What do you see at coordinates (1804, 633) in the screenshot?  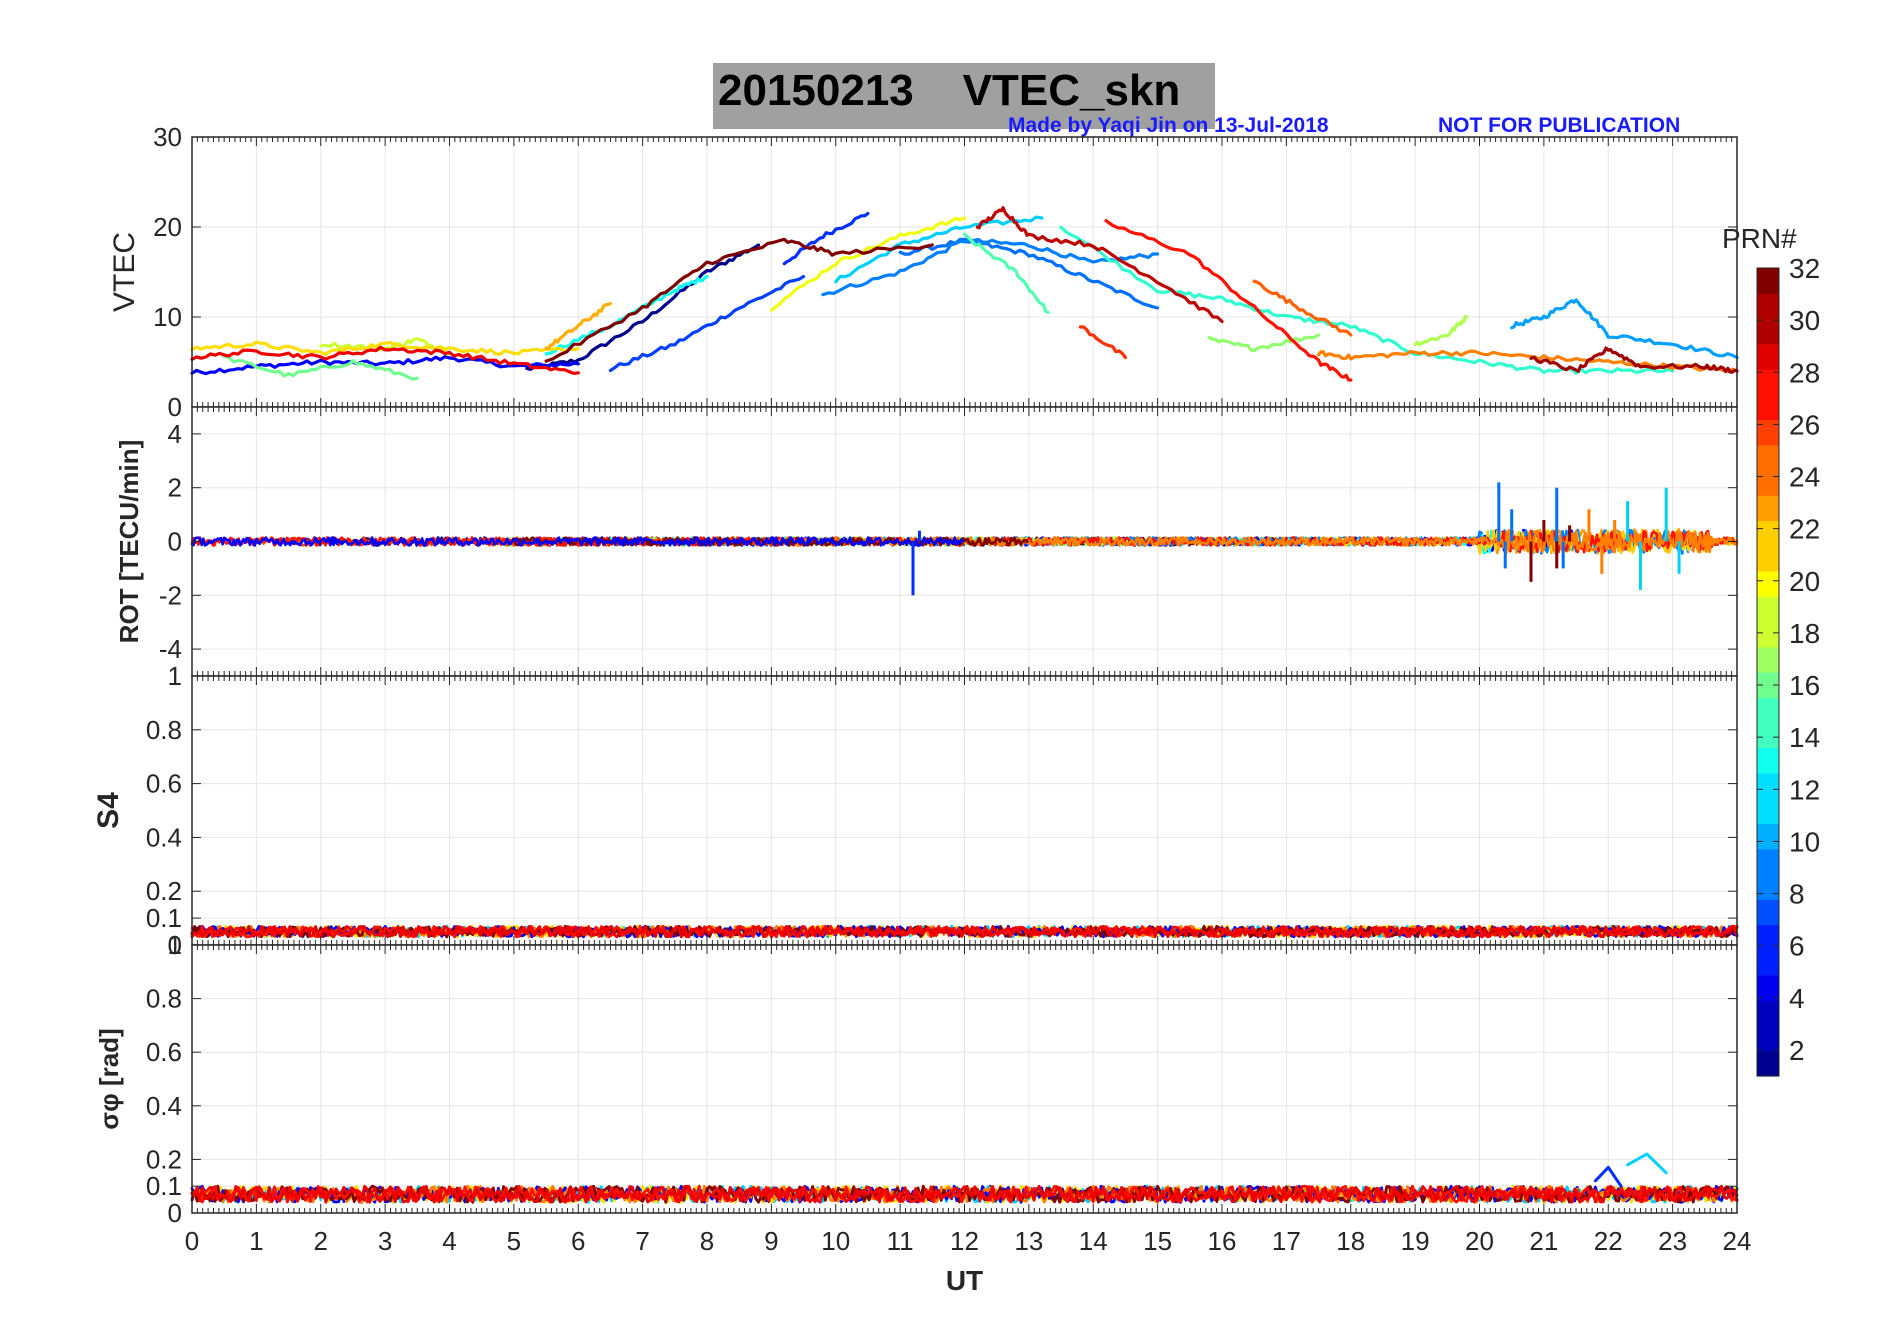 I see `colorbar-tick-label: 18` at bounding box center [1804, 633].